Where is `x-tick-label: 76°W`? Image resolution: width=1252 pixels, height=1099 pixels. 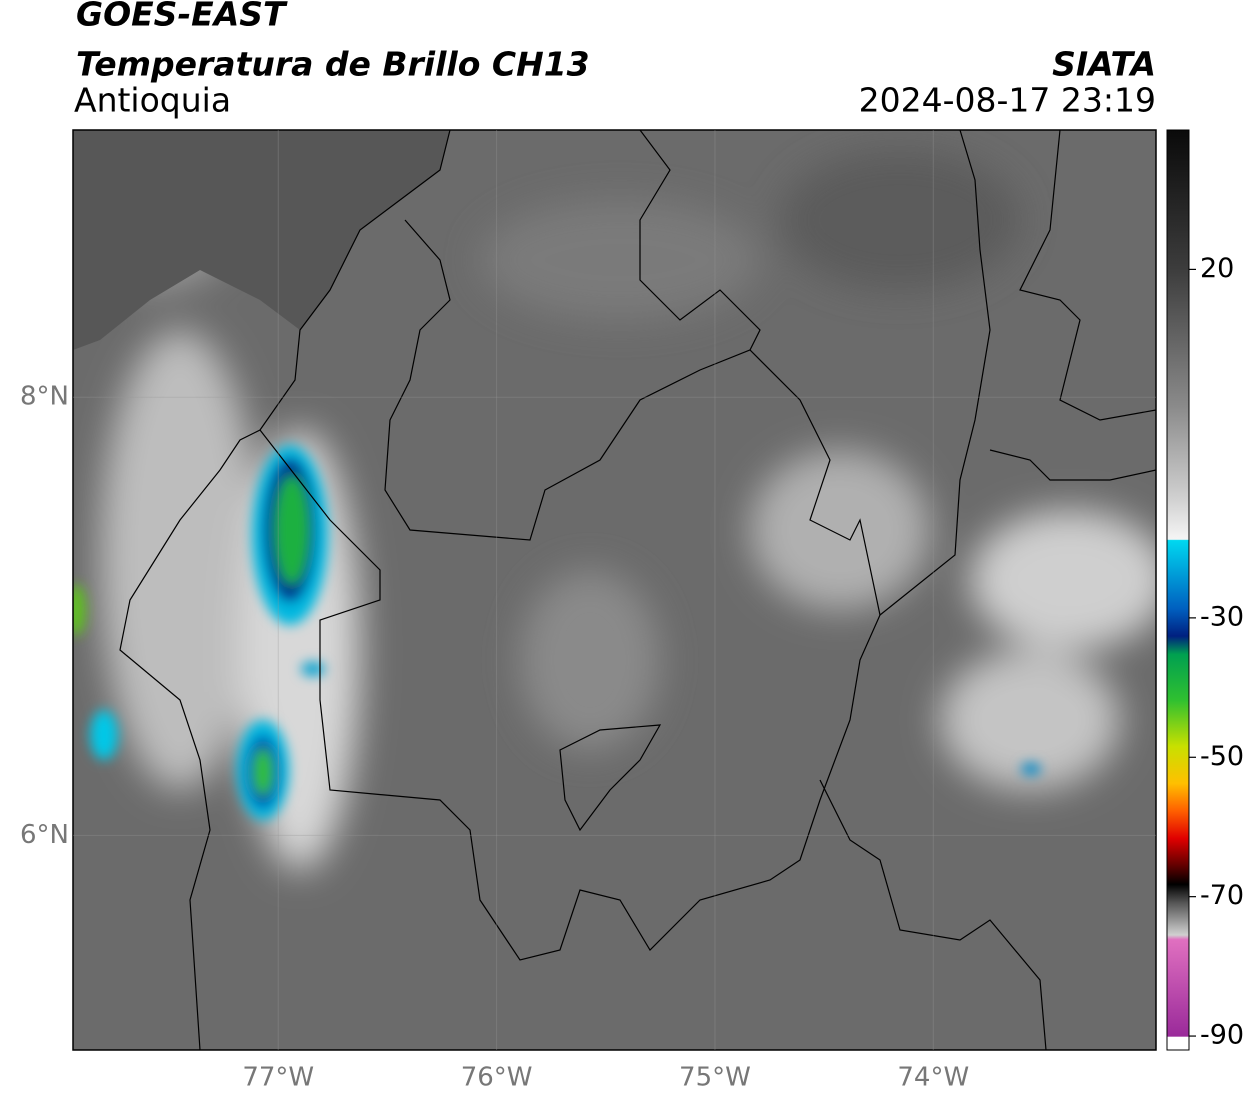 x-tick-label: 76°W is located at coordinates (497, 1078).